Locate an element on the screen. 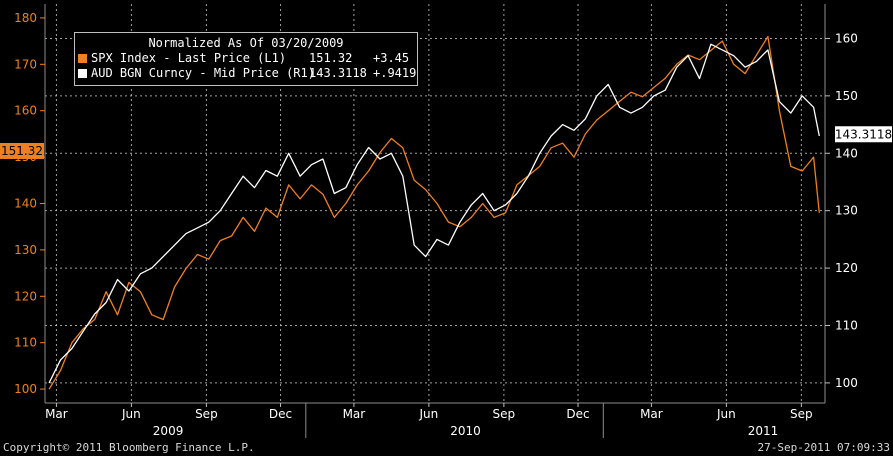 Image resolution: width=893 pixels, height=456 pixels. legend-swatch-aud is located at coordinates (82, 73).